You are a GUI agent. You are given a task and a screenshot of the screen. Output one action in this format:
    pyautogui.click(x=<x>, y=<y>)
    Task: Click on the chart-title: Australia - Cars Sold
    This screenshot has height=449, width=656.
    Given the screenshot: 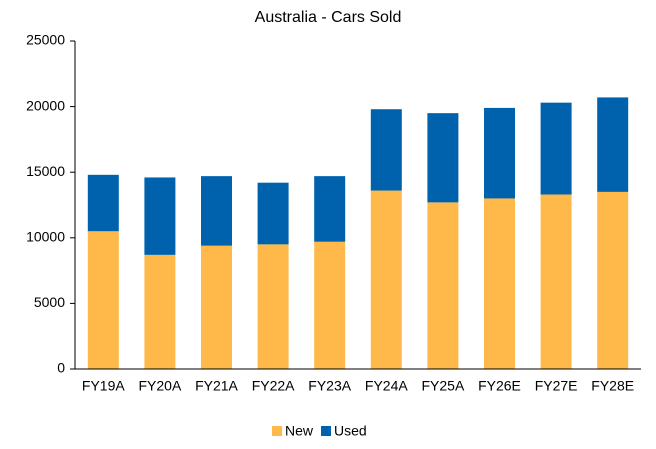 What is the action you would take?
    pyautogui.click(x=328, y=17)
    